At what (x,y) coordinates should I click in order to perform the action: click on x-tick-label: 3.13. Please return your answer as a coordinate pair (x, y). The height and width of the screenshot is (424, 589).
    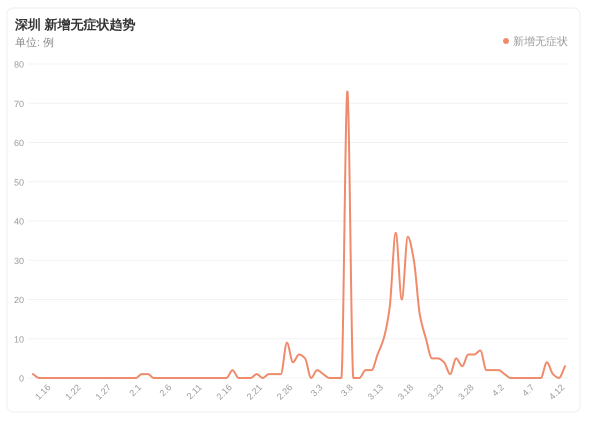
    Looking at the image, I should click on (376, 392).